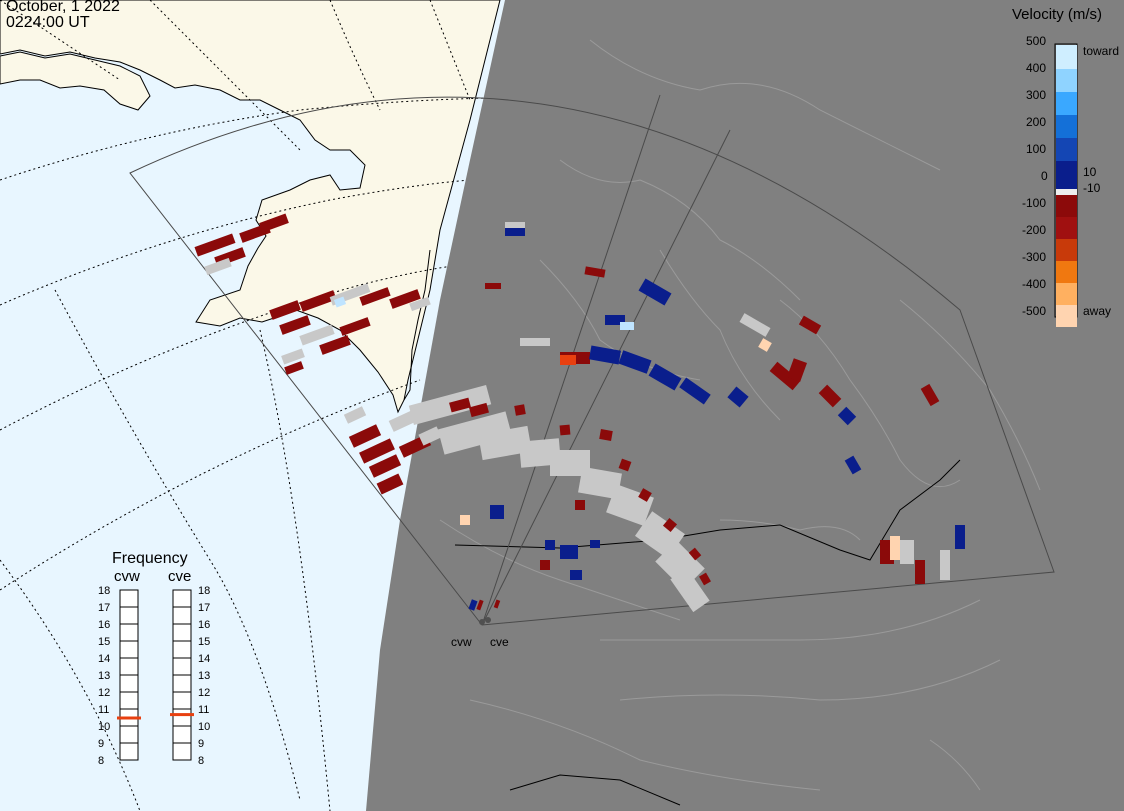 The width and height of the screenshot is (1124, 811). What do you see at coordinates (1036, 149) in the screenshot?
I see `velocity-tick: 100` at bounding box center [1036, 149].